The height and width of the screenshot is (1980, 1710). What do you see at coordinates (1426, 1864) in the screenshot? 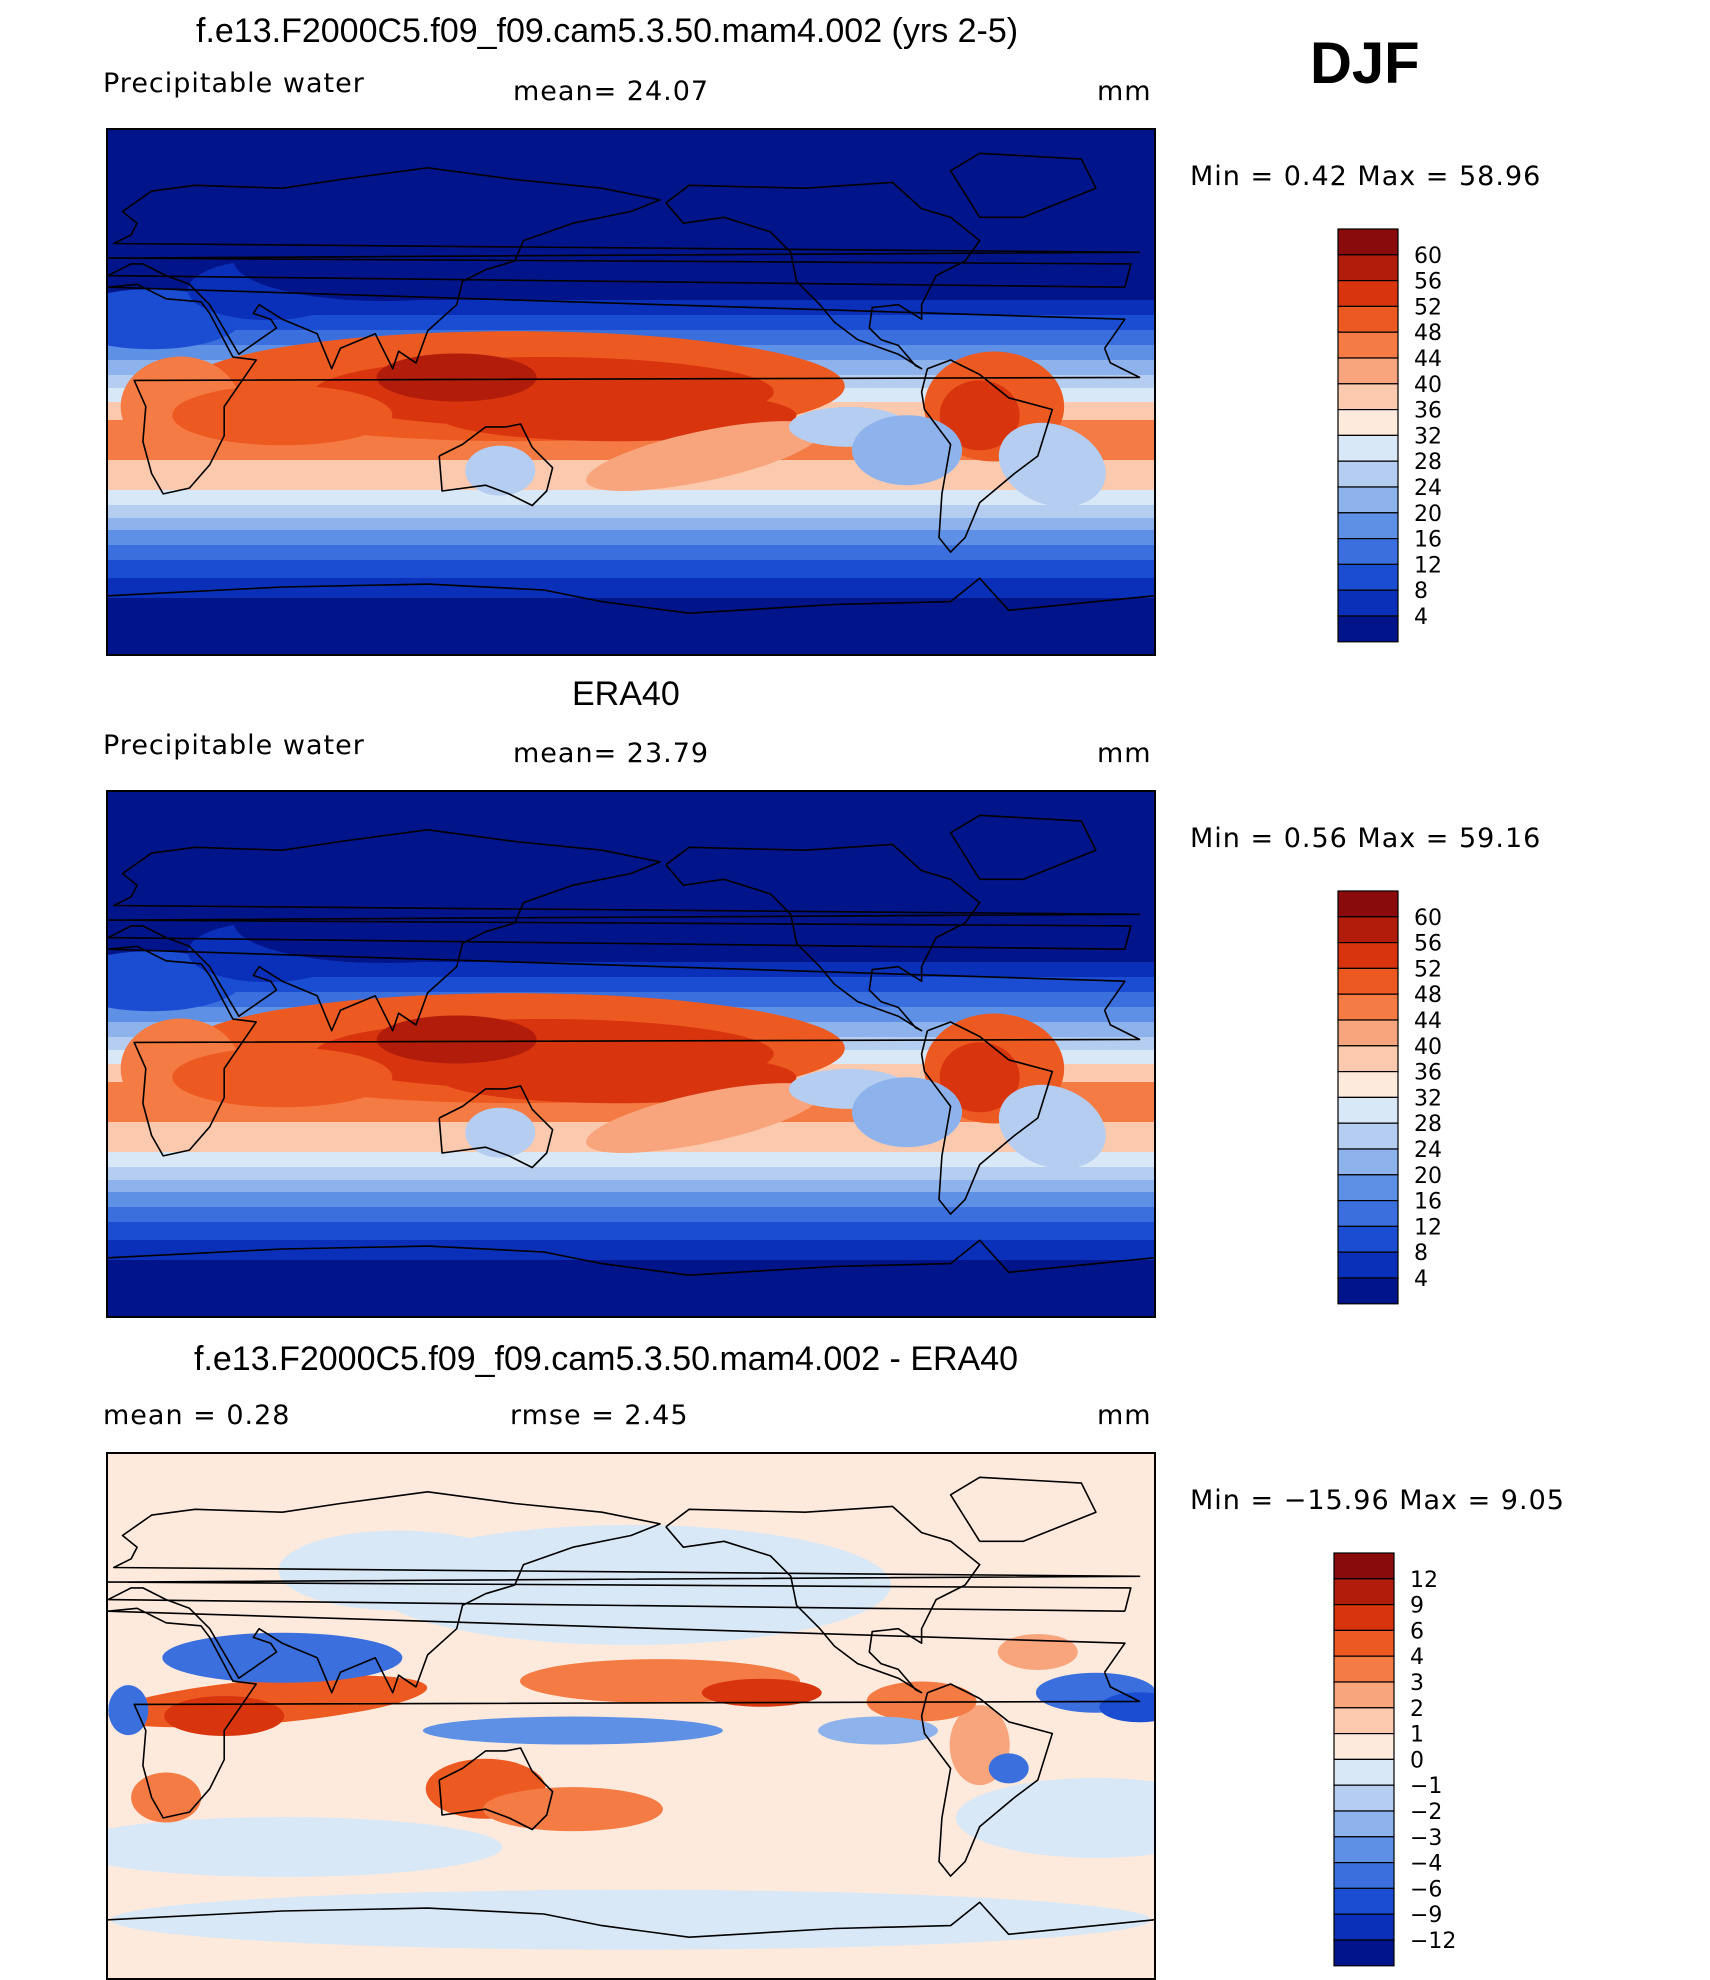
I see `colorbar-tick-label: −4` at bounding box center [1426, 1864].